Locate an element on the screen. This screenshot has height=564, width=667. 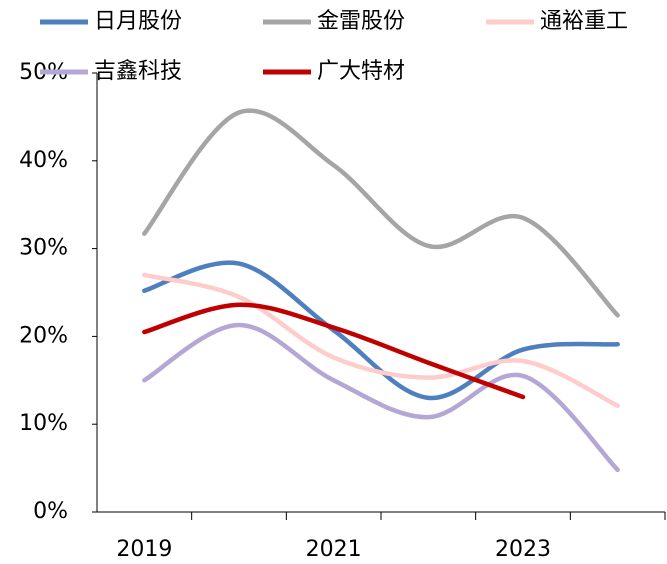
x-tick-label: 2023 is located at coordinates (523, 549).